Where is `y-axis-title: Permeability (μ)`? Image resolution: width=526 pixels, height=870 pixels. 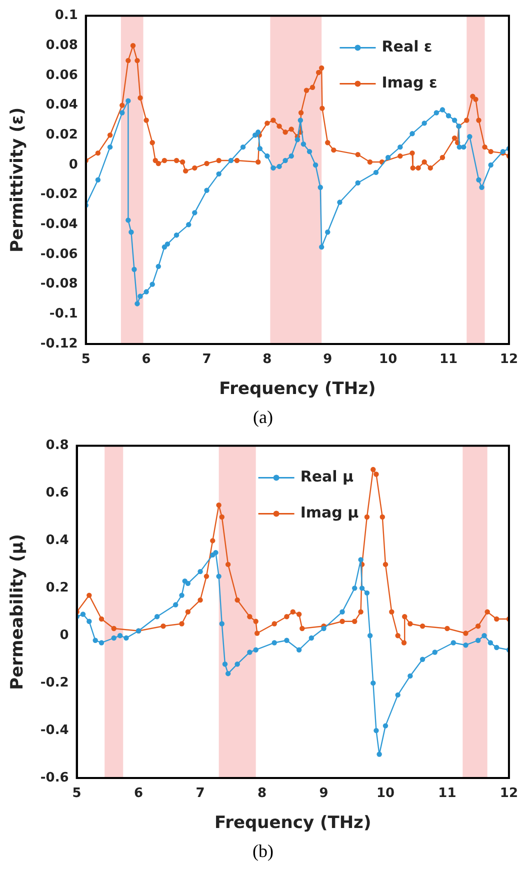
y-axis-title: Permeability (μ) is located at coordinates (18, 612).